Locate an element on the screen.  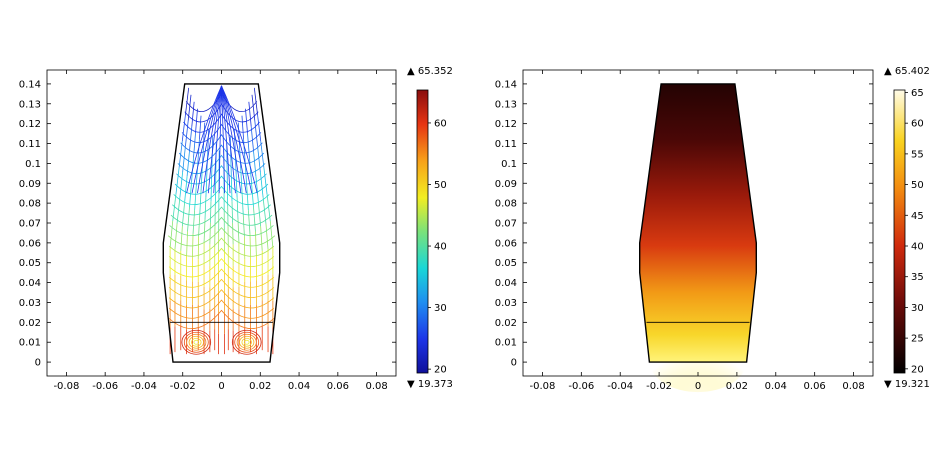
contour-lines is located at coordinates (221, 220).